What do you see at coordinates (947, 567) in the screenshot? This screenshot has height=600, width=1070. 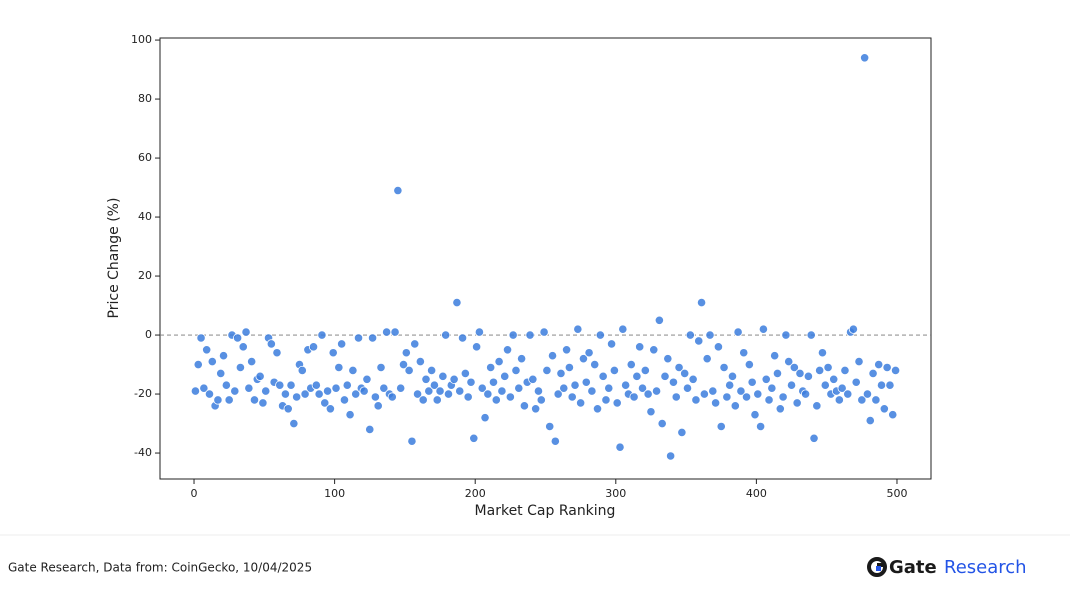 I see `logo: Gate Research` at bounding box center [947, 567].